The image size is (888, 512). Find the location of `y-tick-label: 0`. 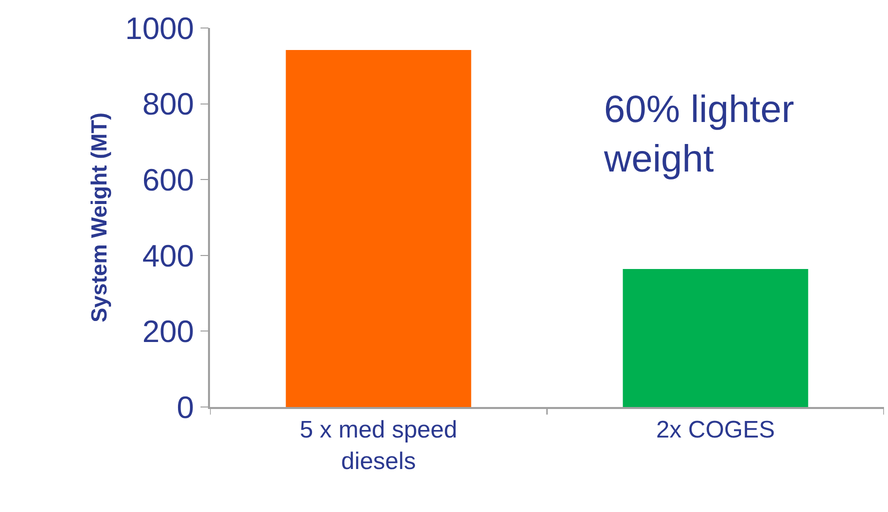

y-tick-label: 0 is located at coordinates (185, 407).